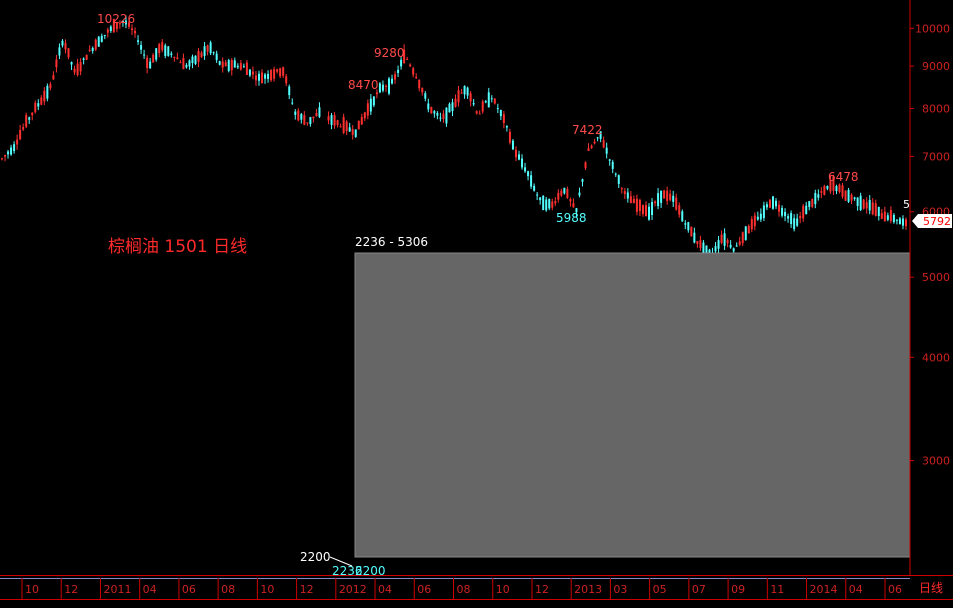 The image size is (953, 608). Describe the element at coordinates (150, 589) in the screenshot. I see `x-tick-label: 04` at that location.